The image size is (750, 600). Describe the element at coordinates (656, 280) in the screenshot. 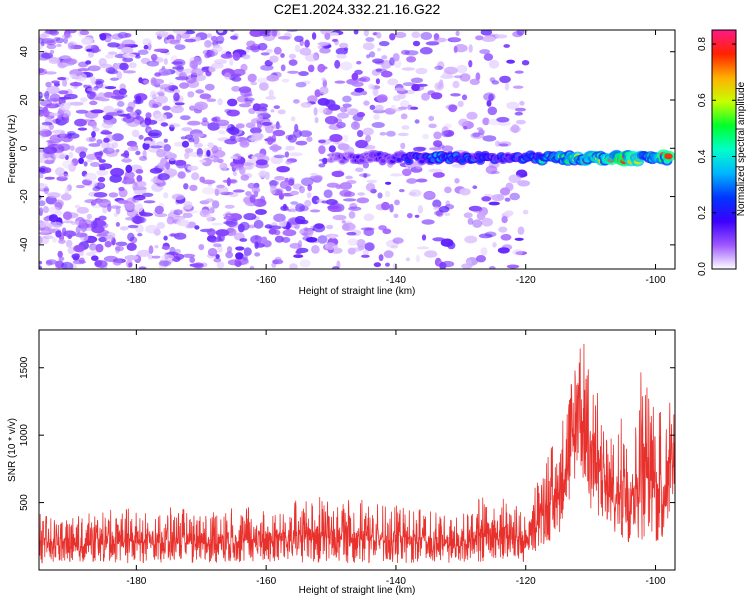

I see `x-tick-label: -100` at that location.